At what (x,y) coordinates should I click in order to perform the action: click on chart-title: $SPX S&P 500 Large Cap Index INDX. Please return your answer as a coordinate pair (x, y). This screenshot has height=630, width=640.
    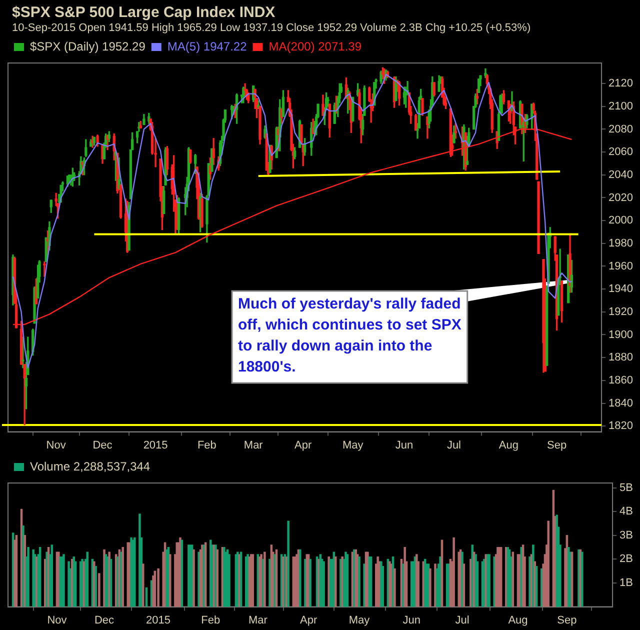
    Looking at the image, I should click on (144, 12).